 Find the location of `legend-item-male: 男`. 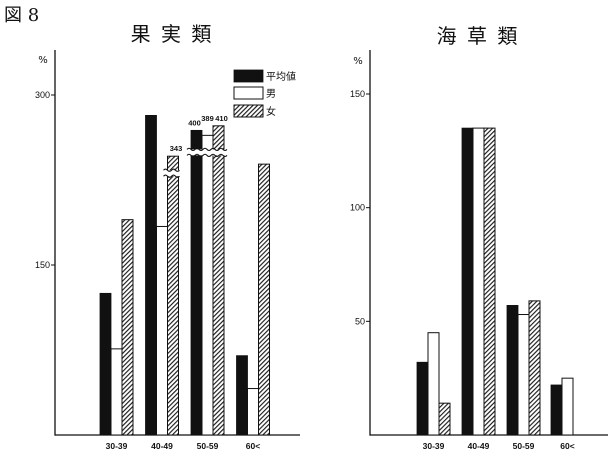

legend-item-male: 男 is located at coordinates (254, 93).